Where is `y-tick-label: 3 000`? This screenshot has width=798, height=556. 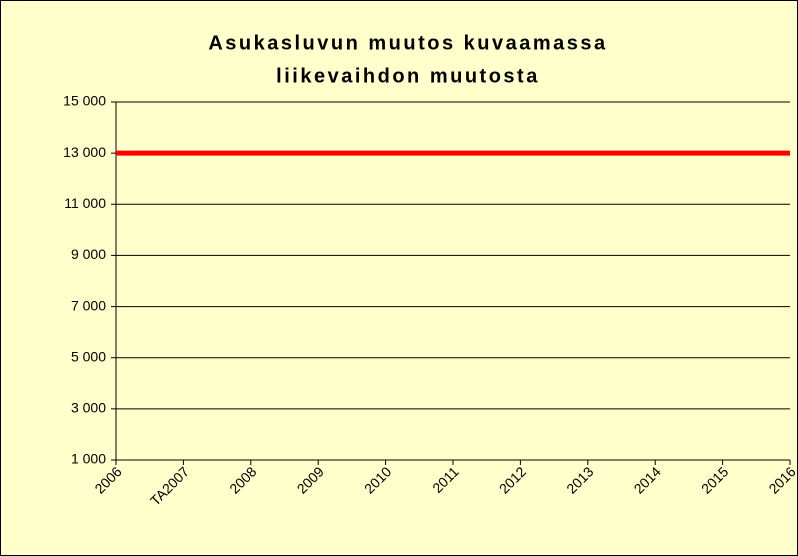
y-tick-label: 3 000 is located at coordinates (88, 408).